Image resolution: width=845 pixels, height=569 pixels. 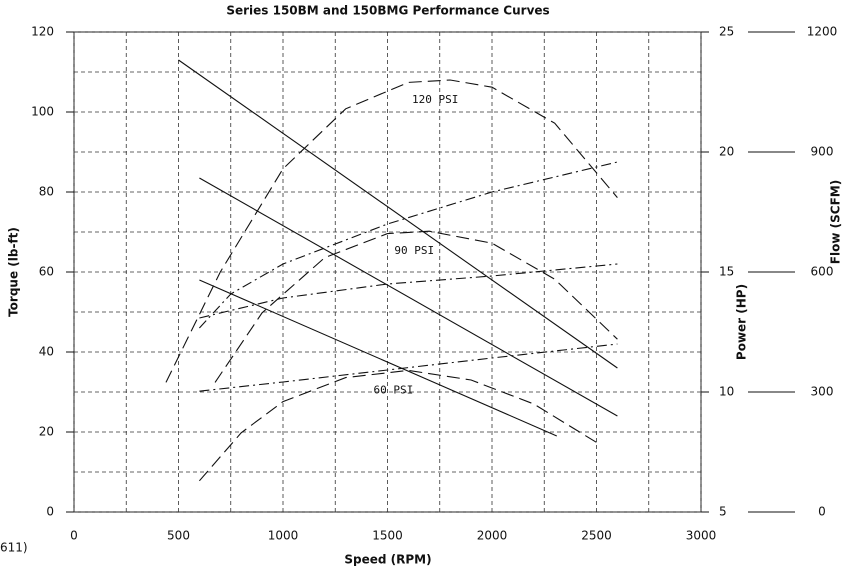 What do you see at coordinates (50, 512) in the screenshot?
I see `y-tick-label: 0` at bounding box center [50, 512].